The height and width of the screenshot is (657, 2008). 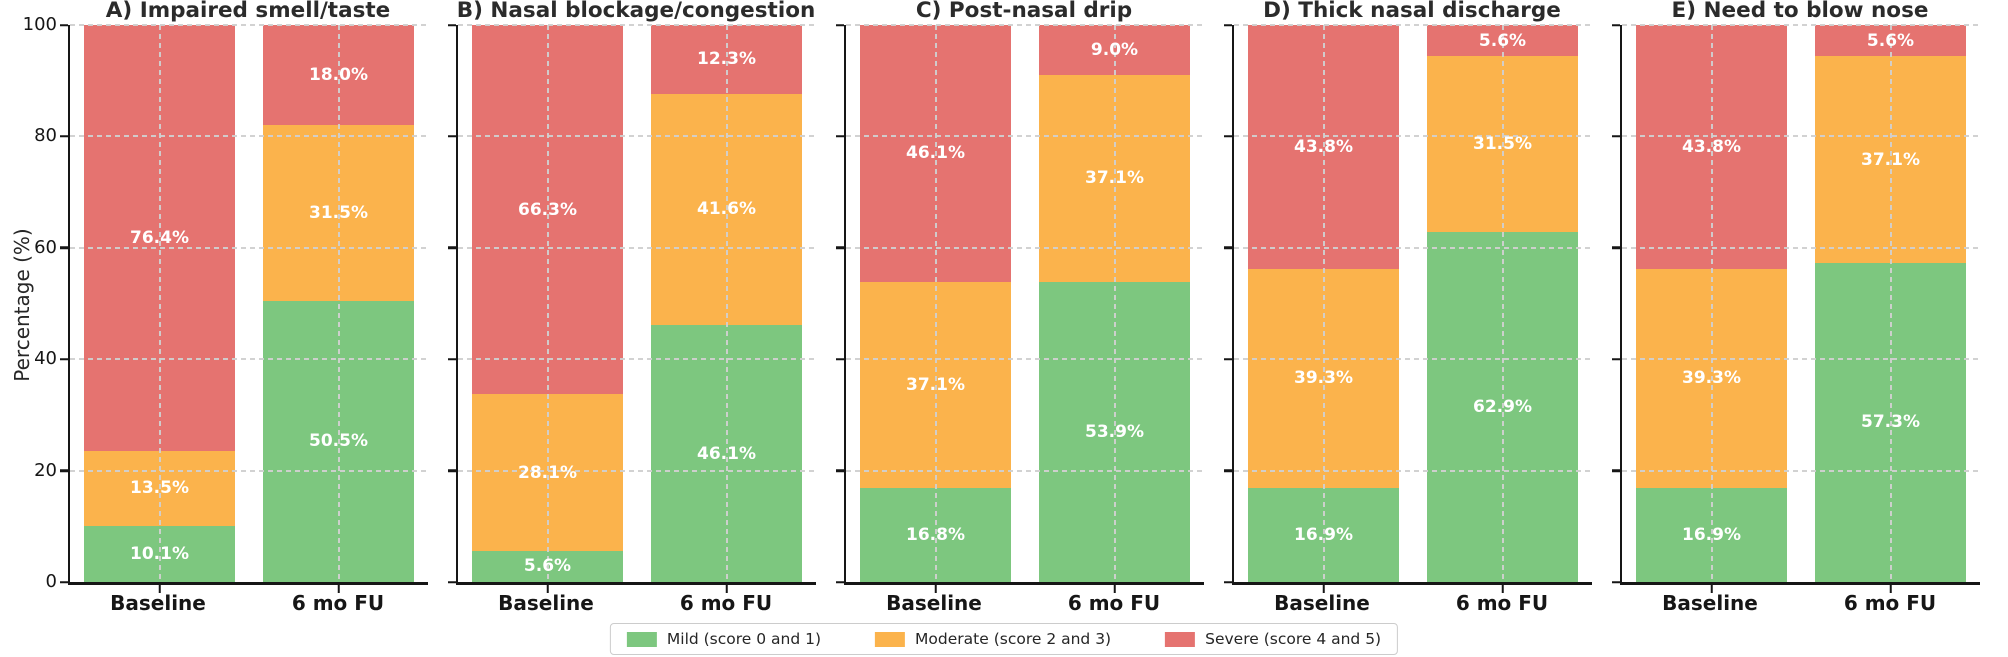 I want to click on severe-swatch-icon, so click(x=1180, y=639).